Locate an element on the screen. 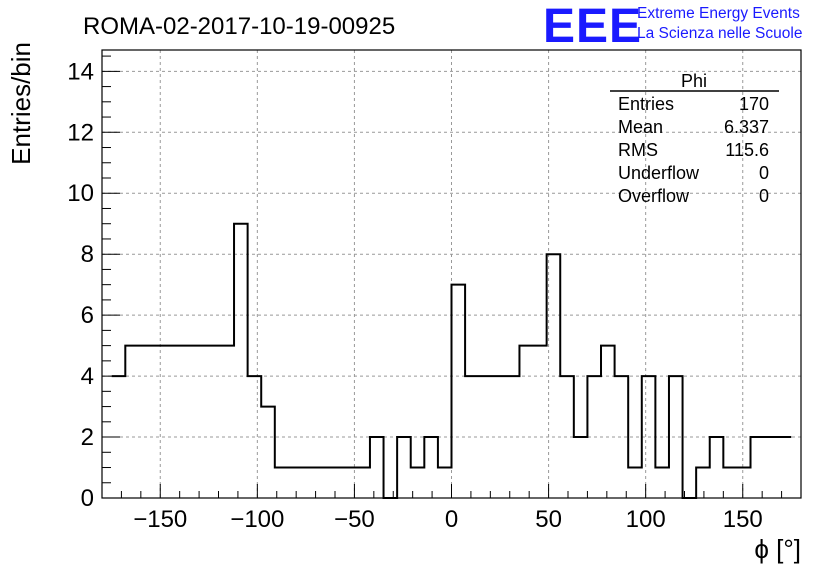 This screenshot has width=836, height=577. x-tick-label: −150 is located at coordinates (160, 519).